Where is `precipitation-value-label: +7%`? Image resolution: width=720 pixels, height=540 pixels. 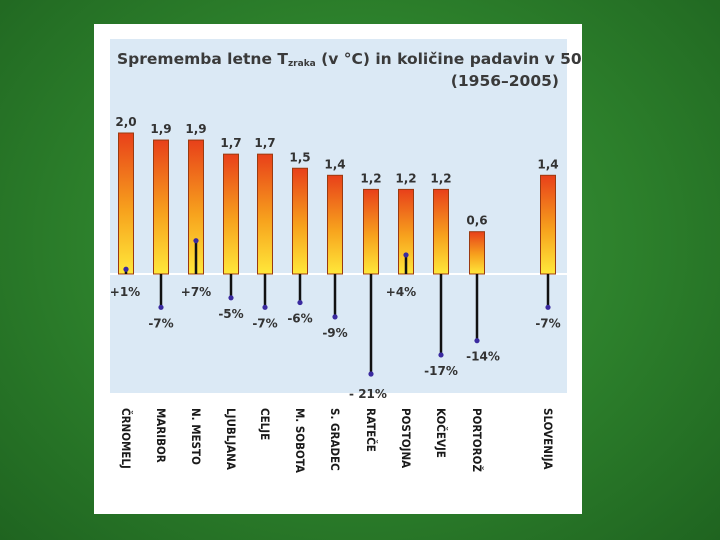 precipitation-value-label: +7% is located at coordinates (196, 292).